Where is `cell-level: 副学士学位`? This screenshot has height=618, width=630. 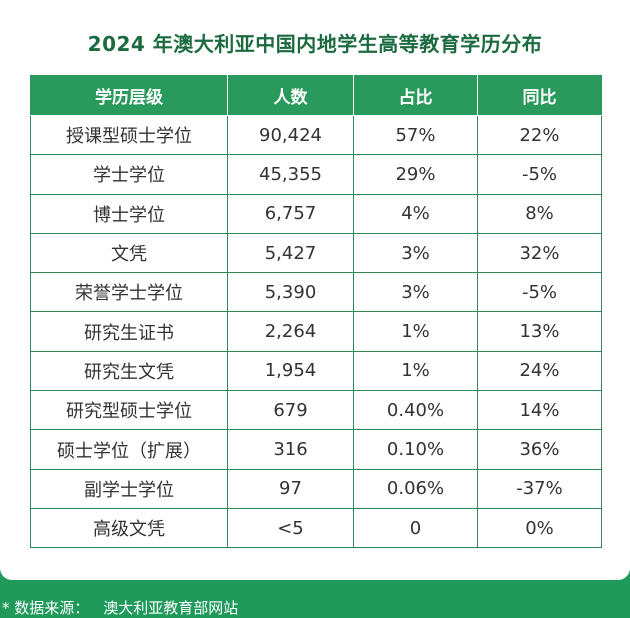
cell-level: 副学士学位 is located at coordinates (129, 488).